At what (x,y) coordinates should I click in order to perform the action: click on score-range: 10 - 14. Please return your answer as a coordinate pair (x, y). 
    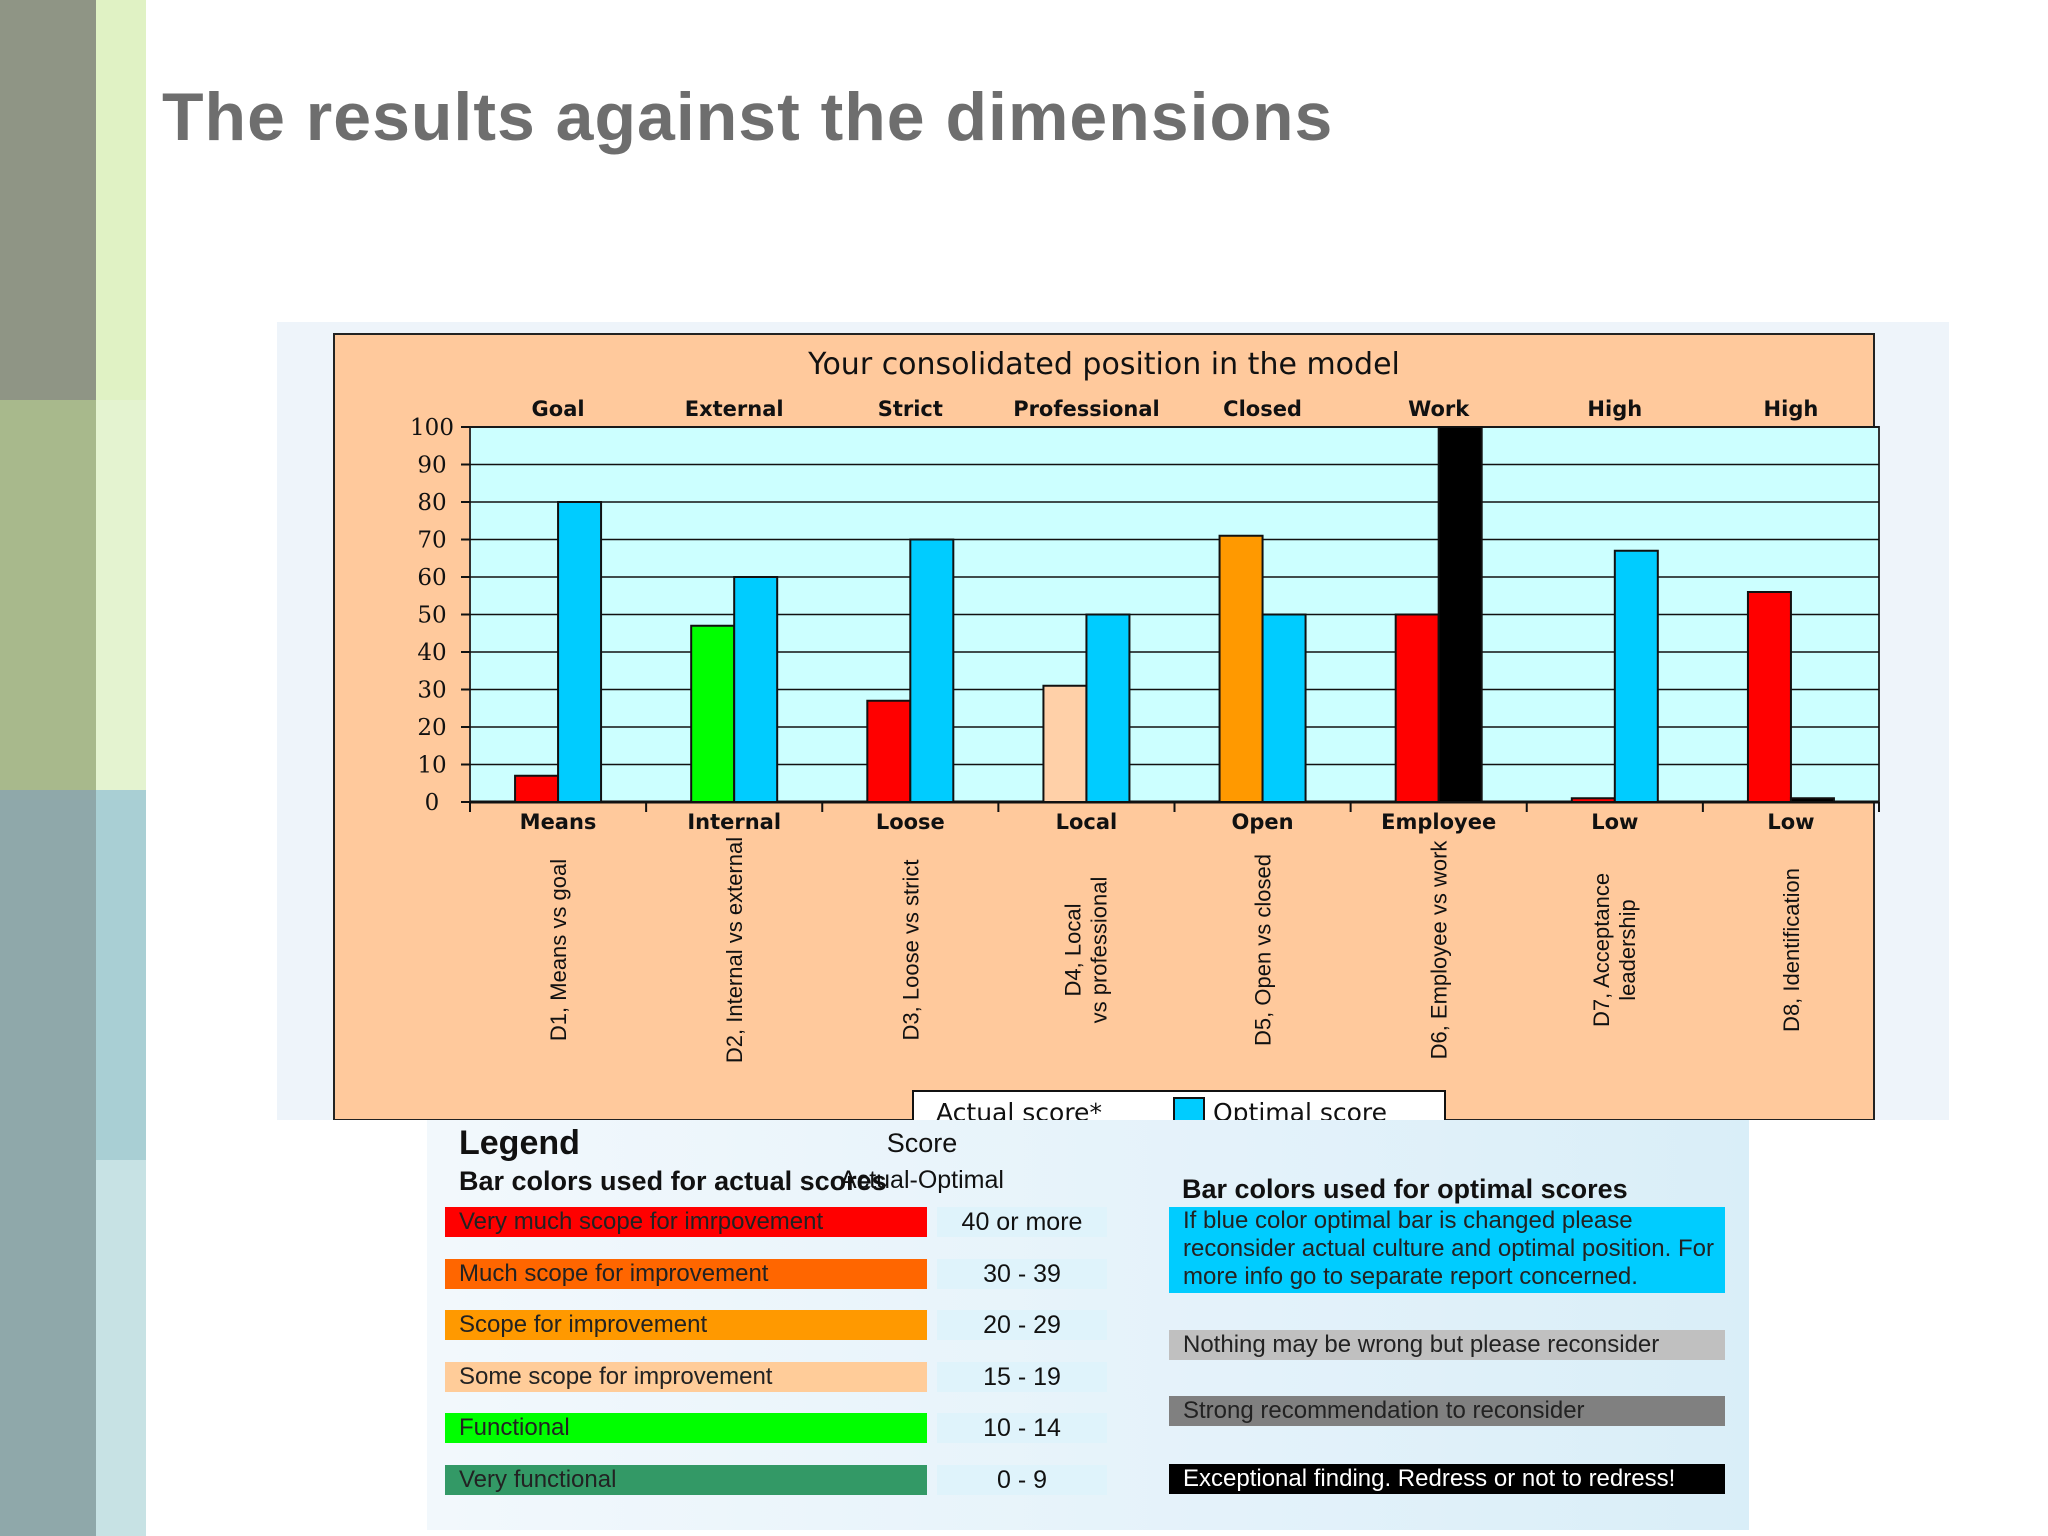
    Looking at the image, I should click on (1022, 1428).